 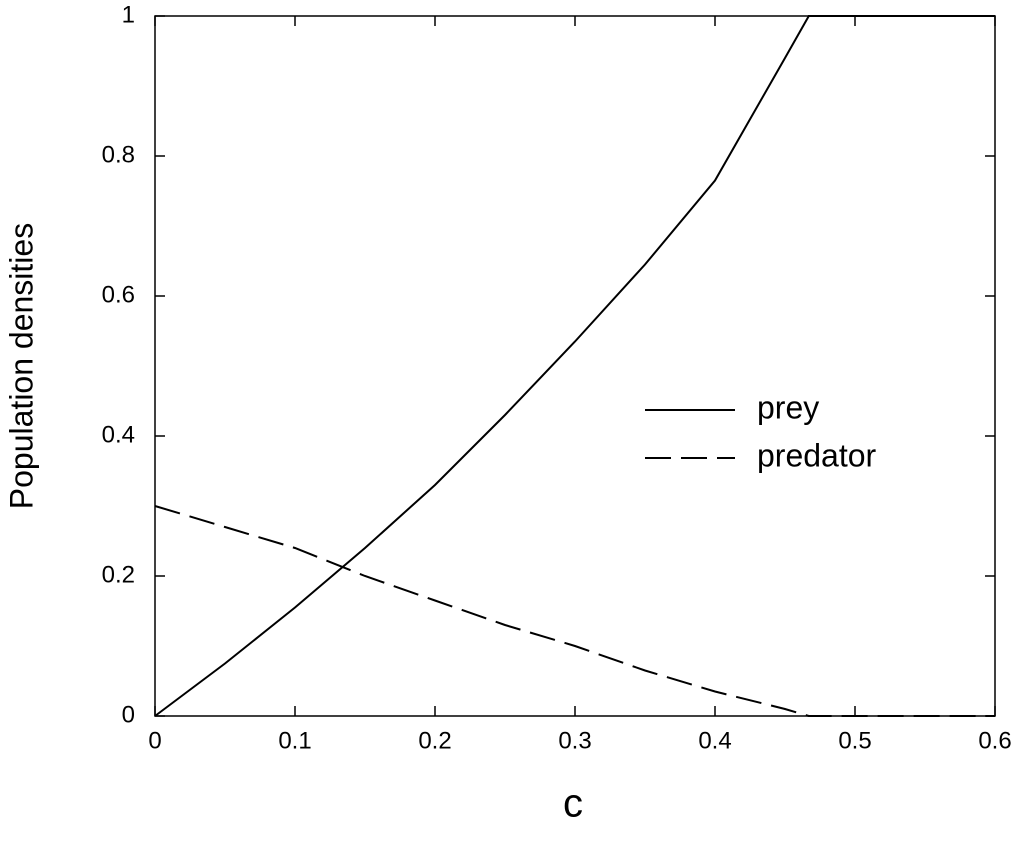 I want to click on legend-label: predator, so click(x=817, y=455).